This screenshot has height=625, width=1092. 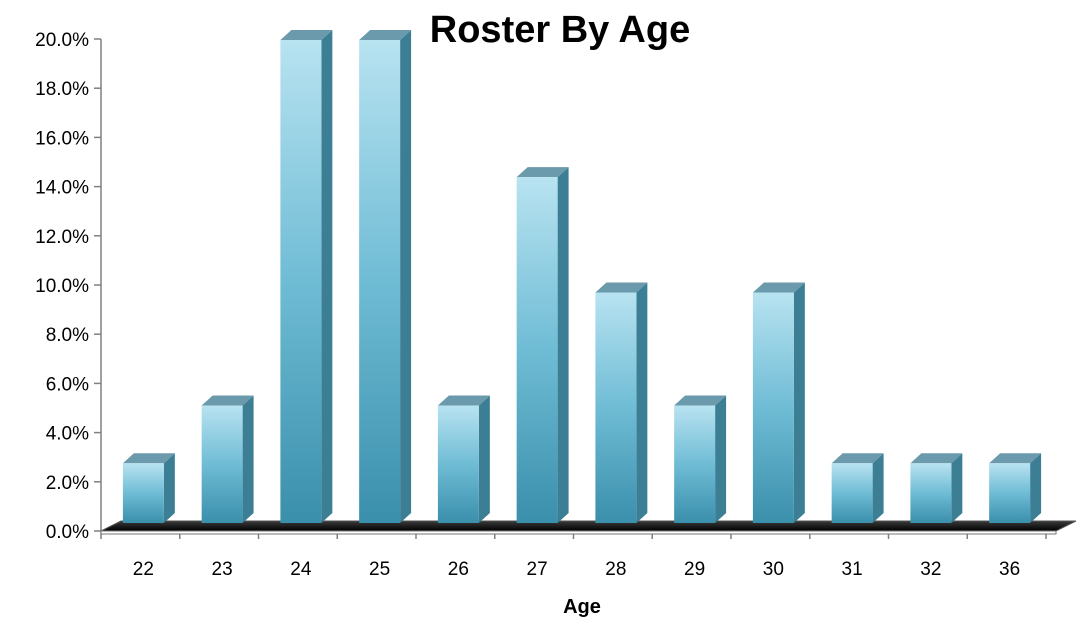 What do you see at coordinates (560, 30) in the screenshot?
I see `chart-title: Roster By Age` at bounding box center [560, 30].